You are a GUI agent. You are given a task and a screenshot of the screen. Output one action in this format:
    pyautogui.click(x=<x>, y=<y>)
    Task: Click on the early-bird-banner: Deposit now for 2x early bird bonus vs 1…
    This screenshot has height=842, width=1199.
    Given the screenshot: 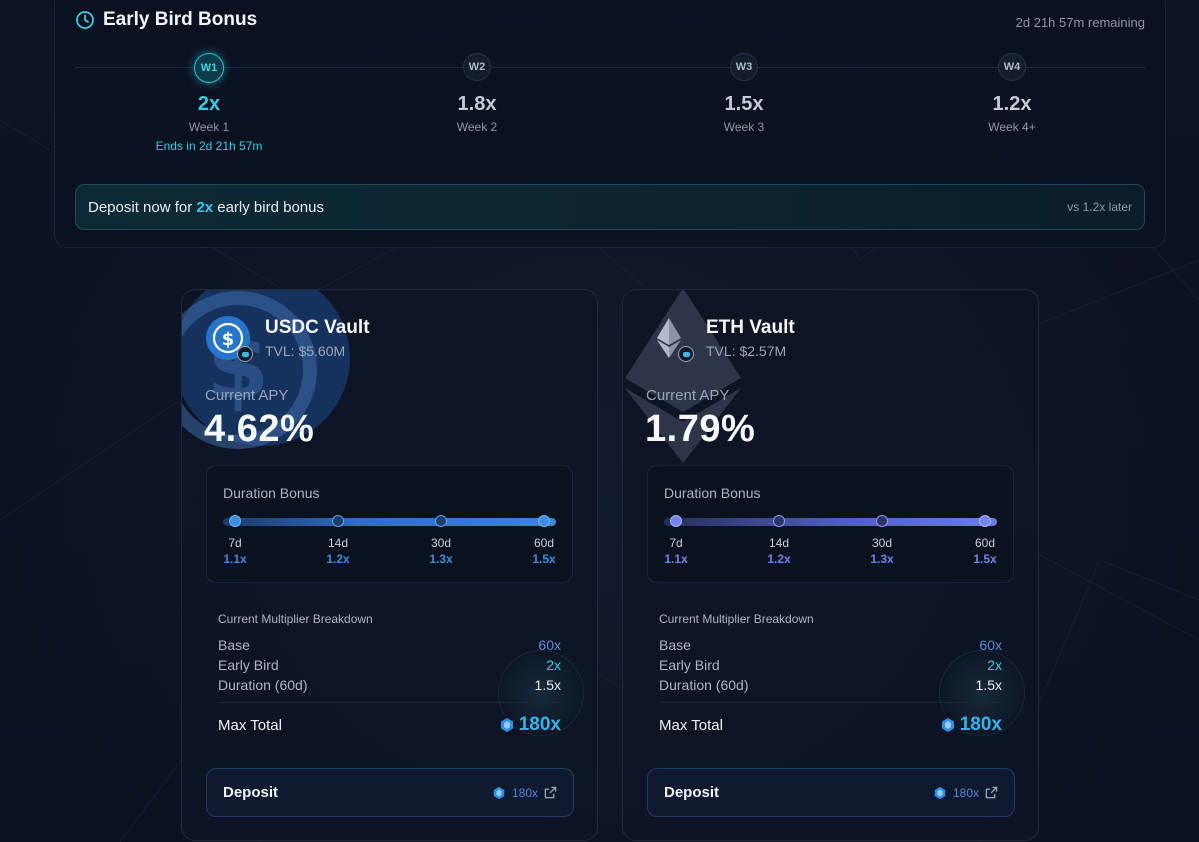 What is the action you would take?
    pyautogui.click(x=610, y=207)
    